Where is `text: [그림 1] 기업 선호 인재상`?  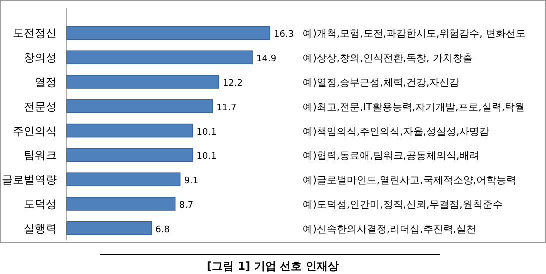 text: [그림 1] 기업 선호 인재상 is located at coordinates (273, 266).